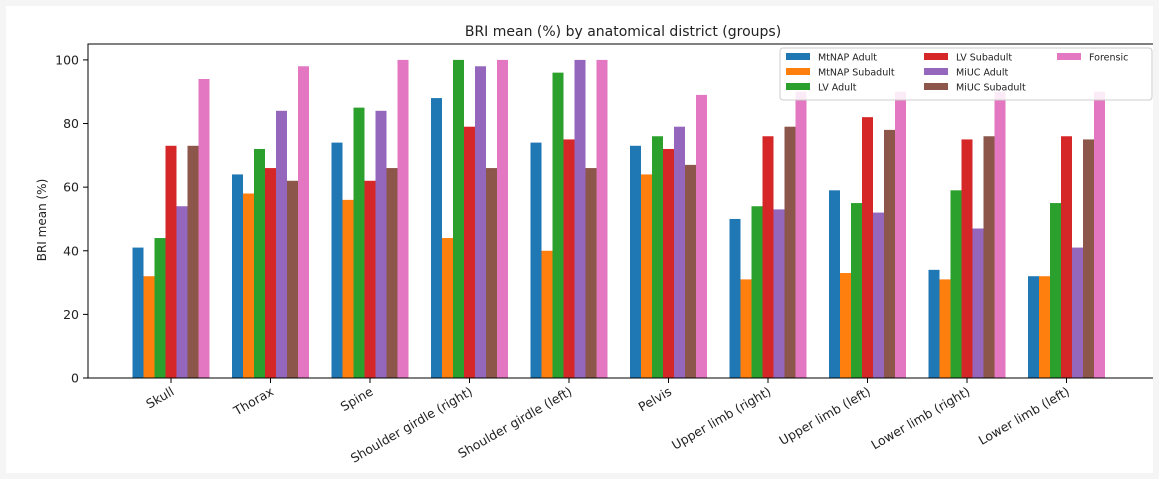 Image resolution: width=1159 pixels, height=479 pixels. What do you see at coordinates (248, 285) in the screenshot?
I see `bar-mtnap-subadult-thorax` at bounding box center [248, 285].